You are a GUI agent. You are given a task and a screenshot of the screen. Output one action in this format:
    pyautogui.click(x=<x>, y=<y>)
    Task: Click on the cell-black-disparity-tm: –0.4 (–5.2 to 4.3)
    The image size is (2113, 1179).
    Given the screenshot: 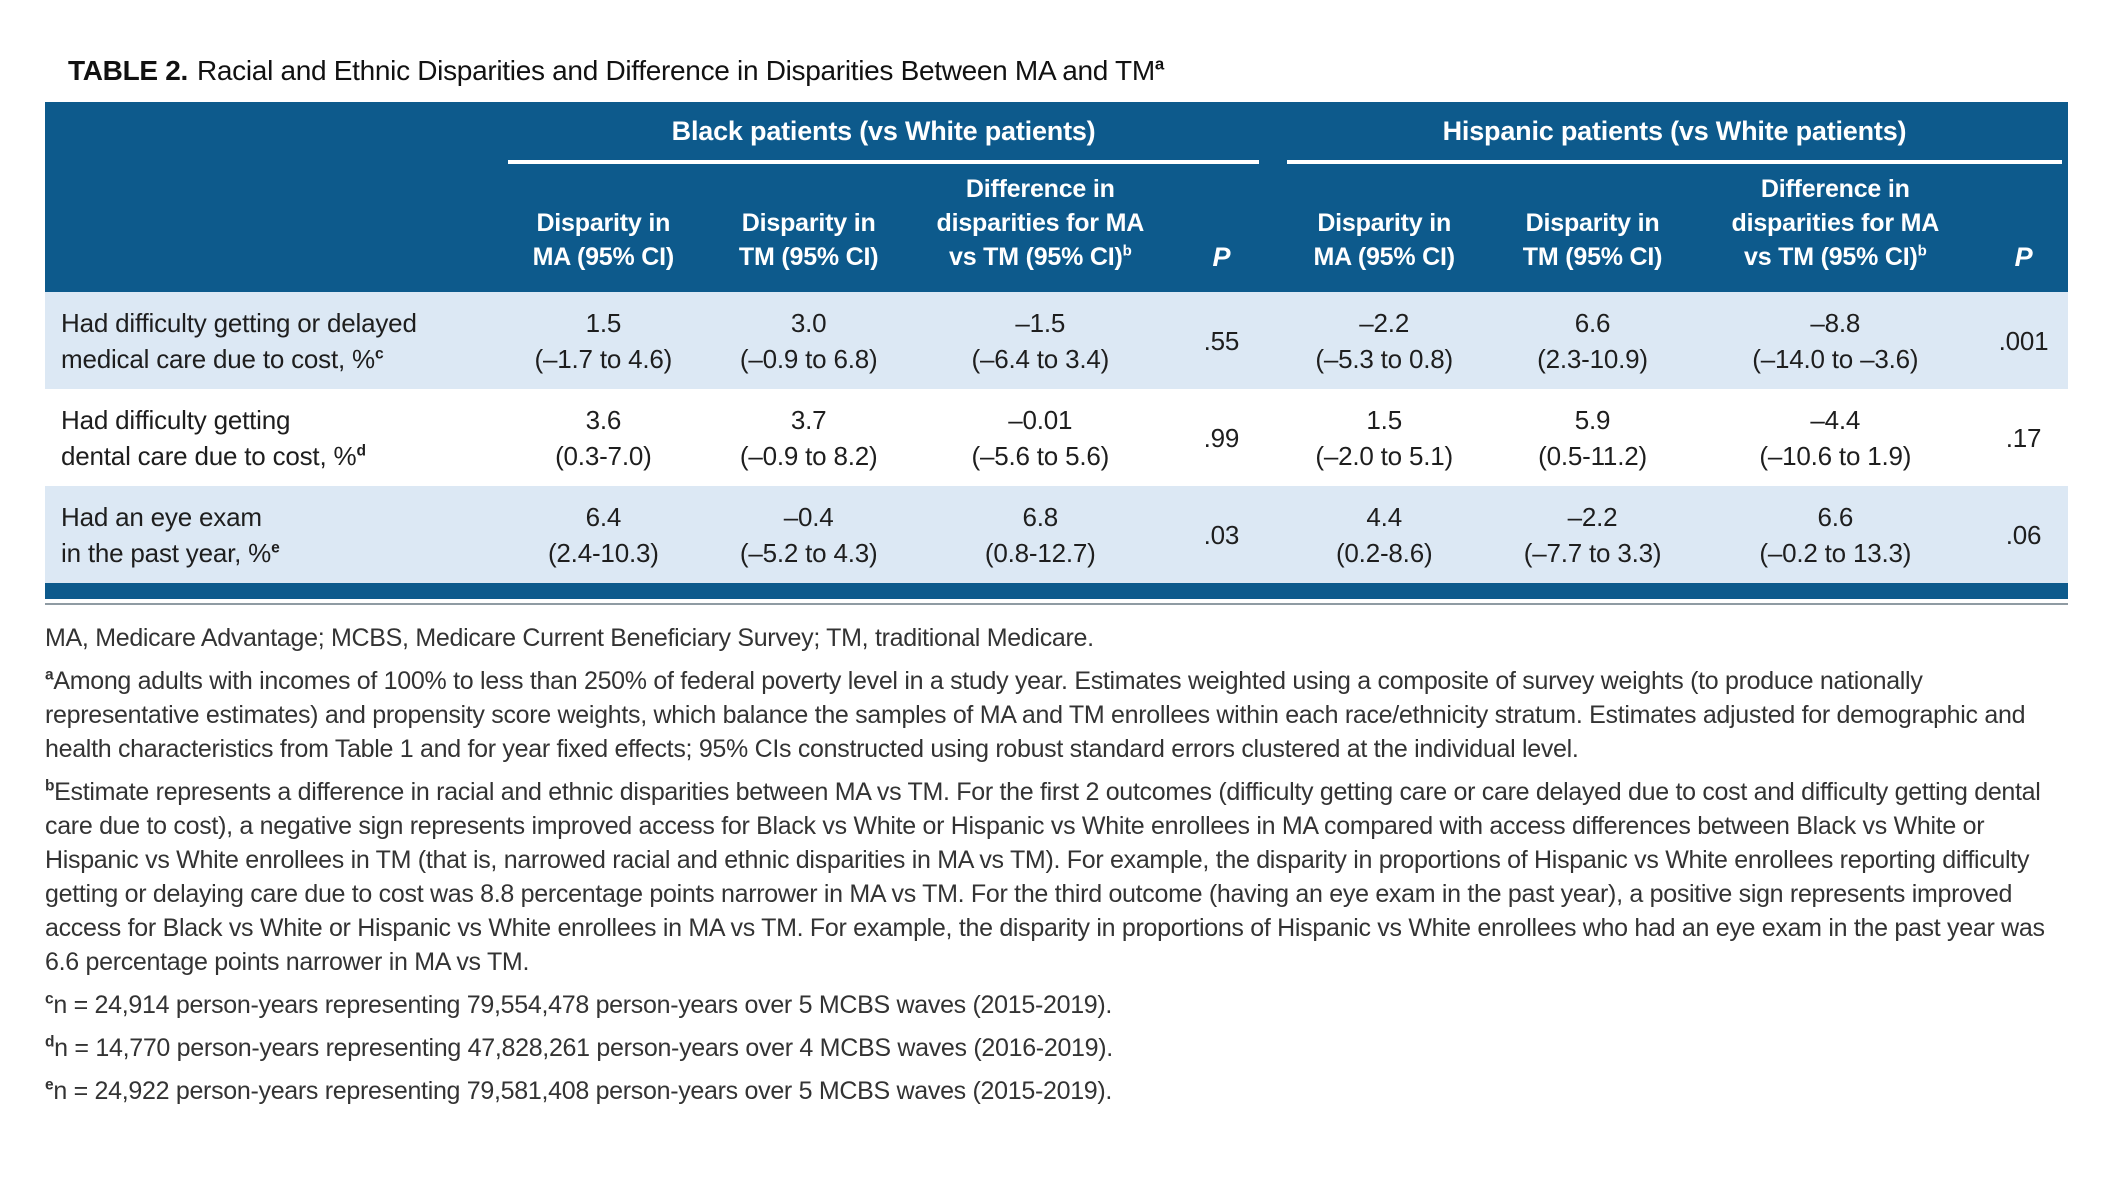 What is the action you would take?
    pyautogui.click(x=808, y=534)
    